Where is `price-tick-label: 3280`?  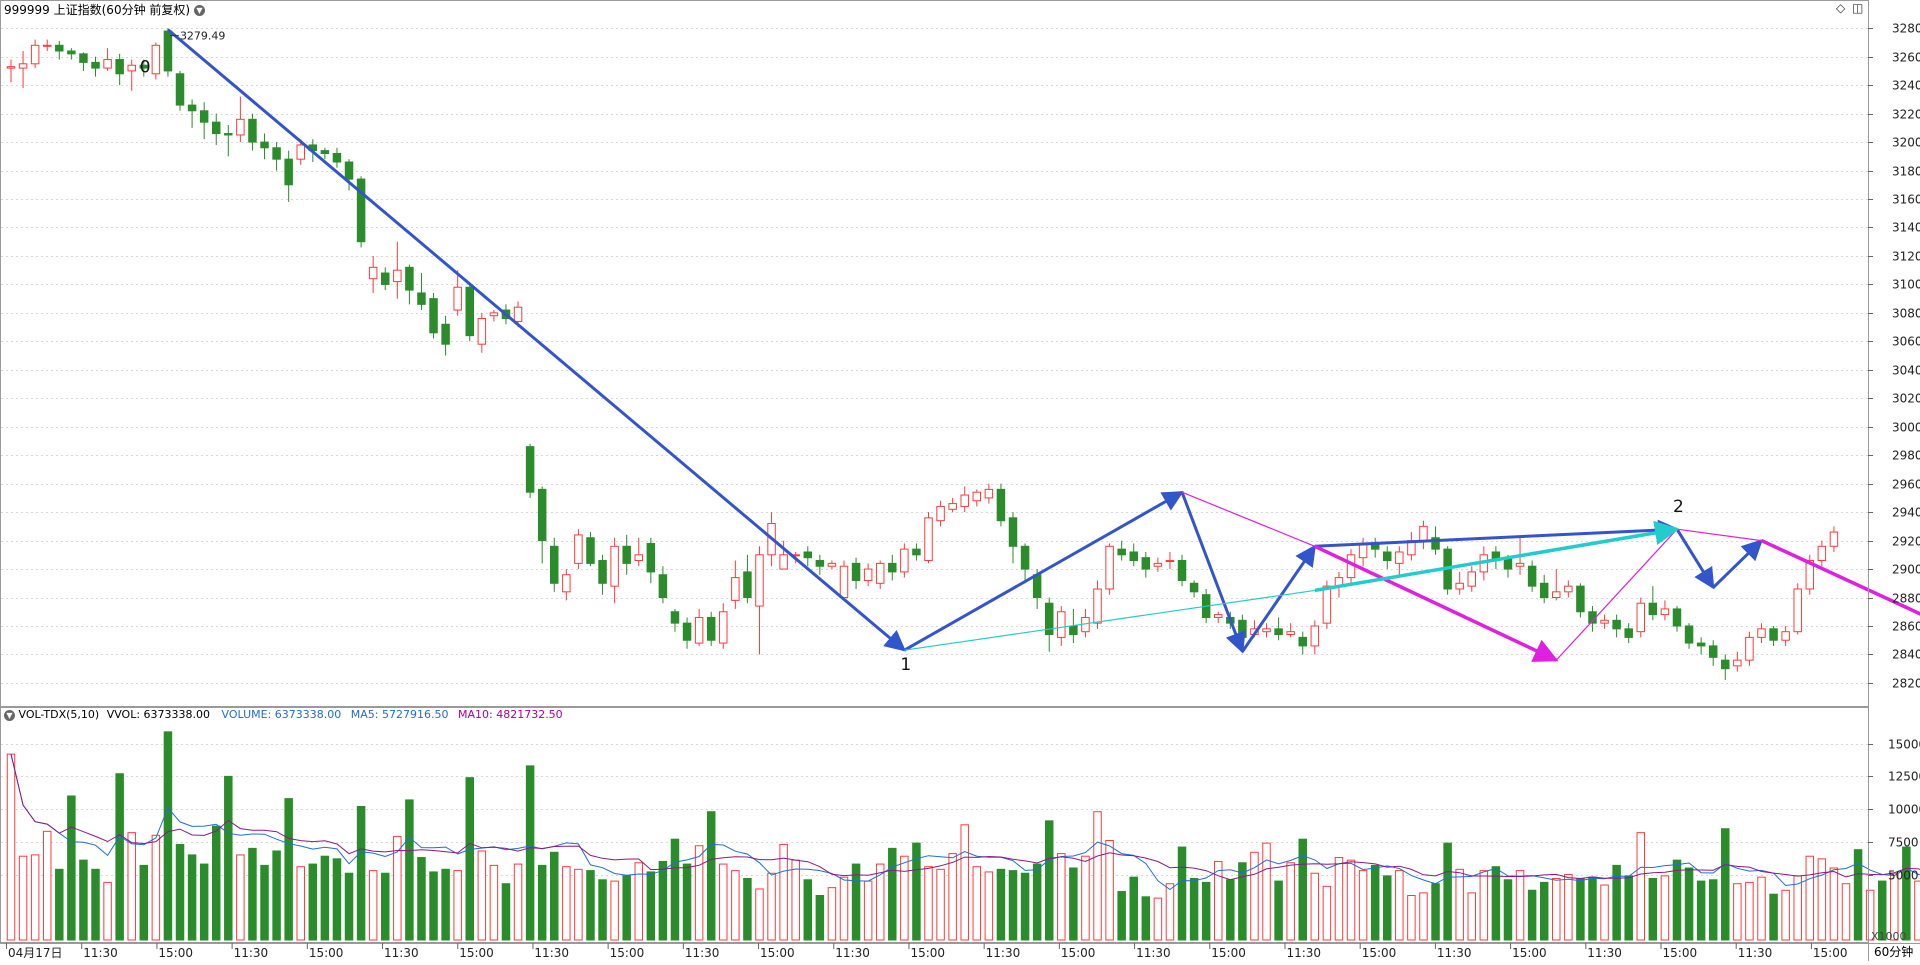 price-tick-label: 3280 is located at coordinates (1906, 29).